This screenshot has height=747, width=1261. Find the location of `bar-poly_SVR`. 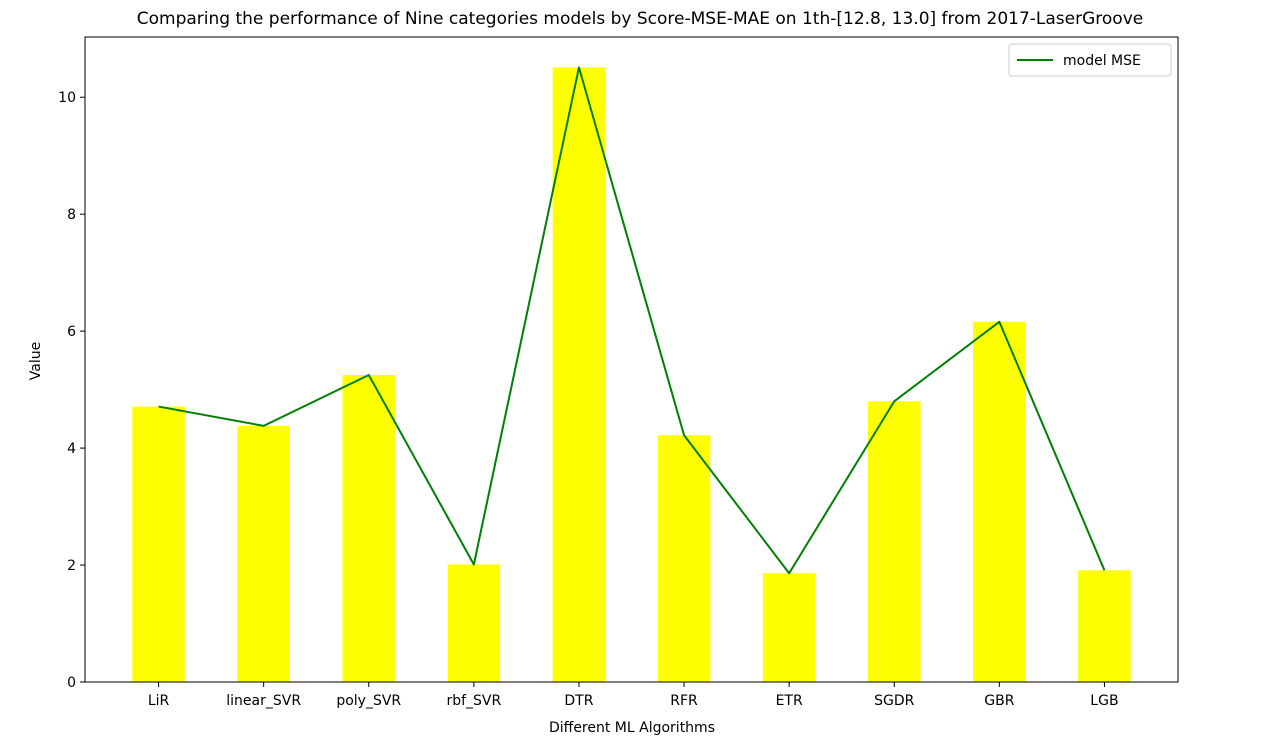

bar-poly_SVR is located at coordinates (369, 528).